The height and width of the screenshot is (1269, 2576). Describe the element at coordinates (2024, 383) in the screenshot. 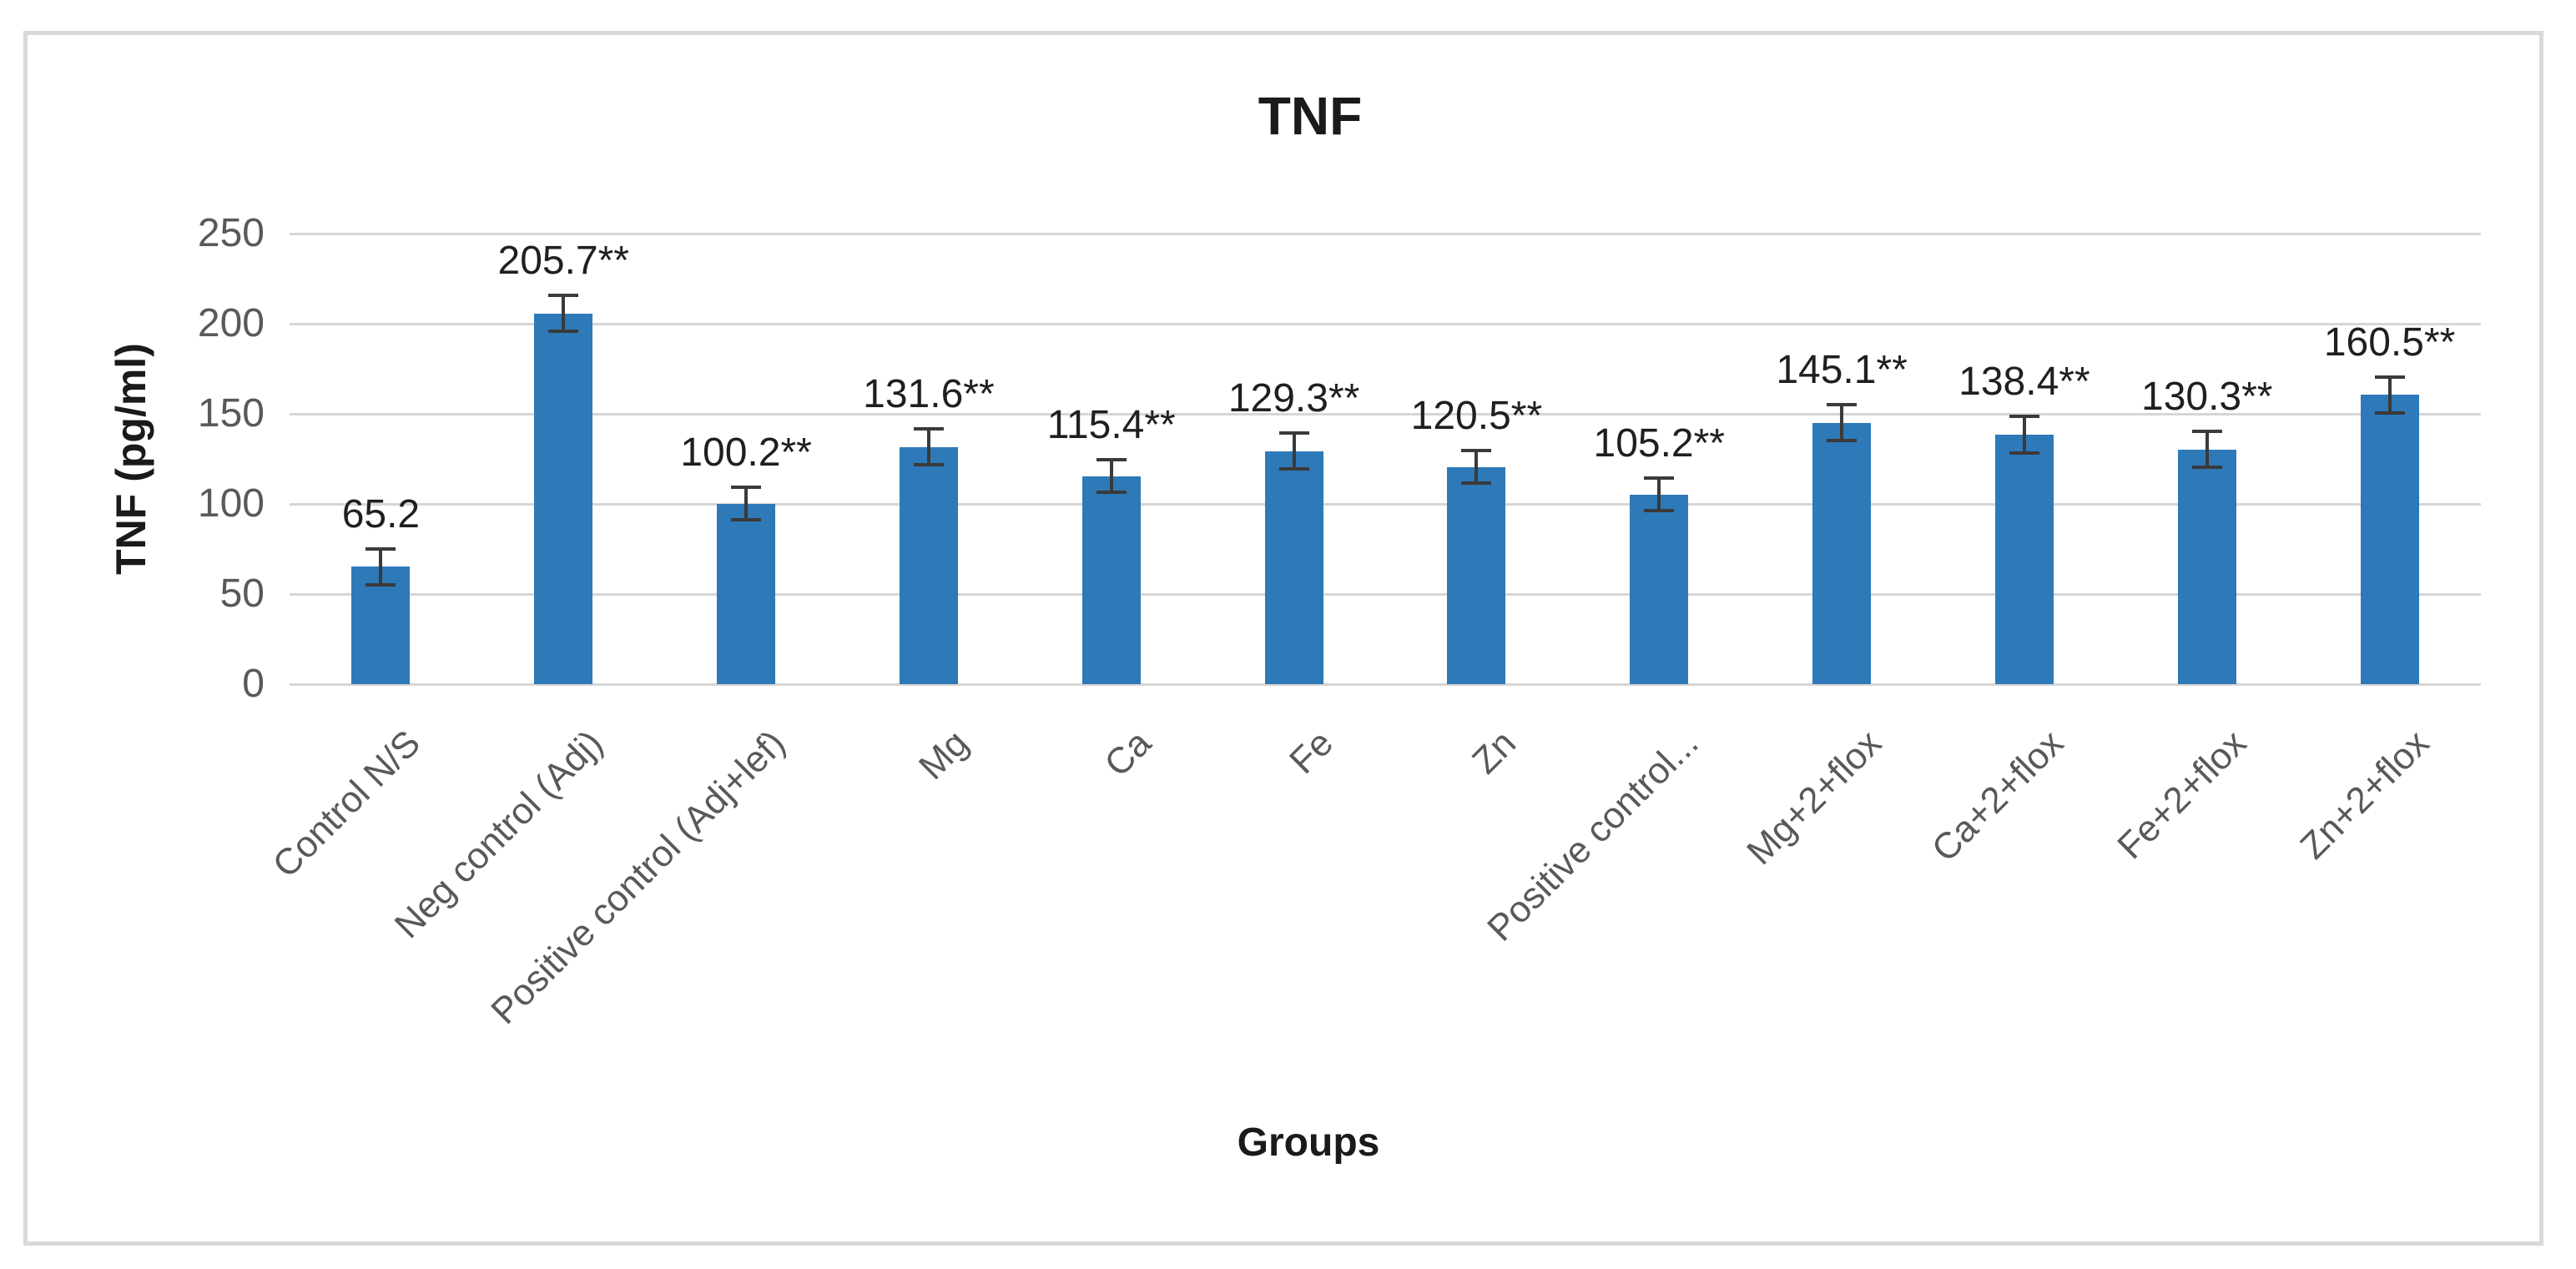

I see `data-label: 138.4**` at that location.